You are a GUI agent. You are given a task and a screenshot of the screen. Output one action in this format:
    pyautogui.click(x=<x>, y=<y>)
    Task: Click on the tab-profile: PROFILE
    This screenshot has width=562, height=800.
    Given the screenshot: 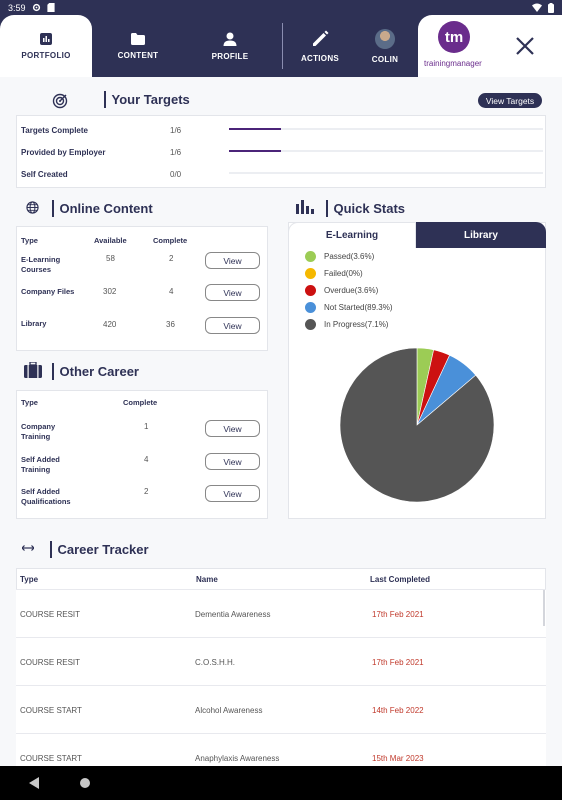 What is the action you would take?
    pyautogui.click(x=230, y=46)
    